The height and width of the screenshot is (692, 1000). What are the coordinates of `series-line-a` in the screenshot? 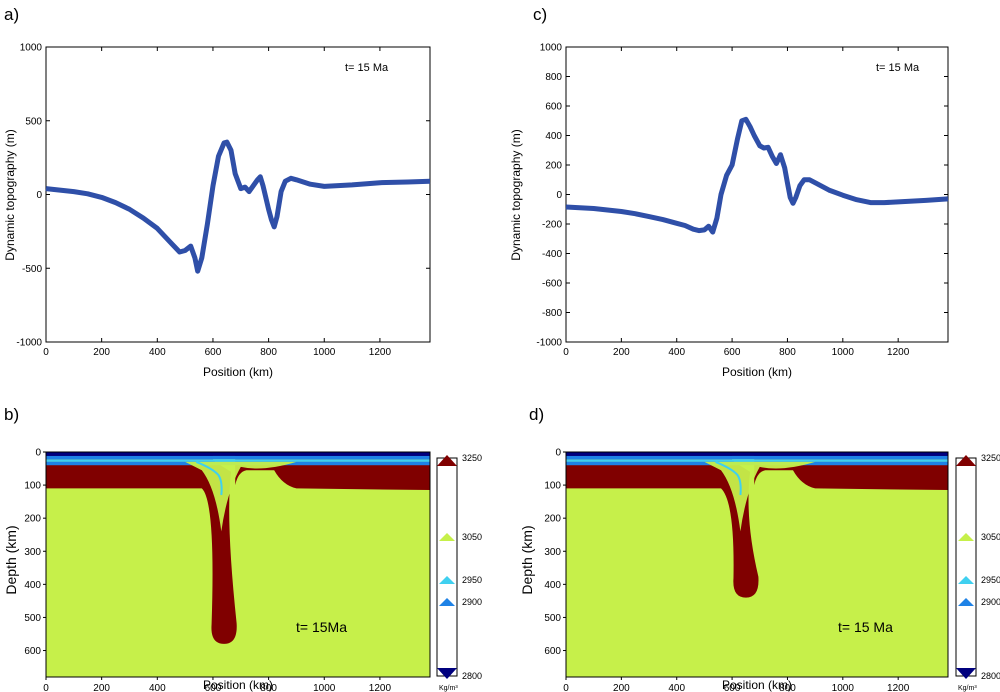 It's located at (238, 206).